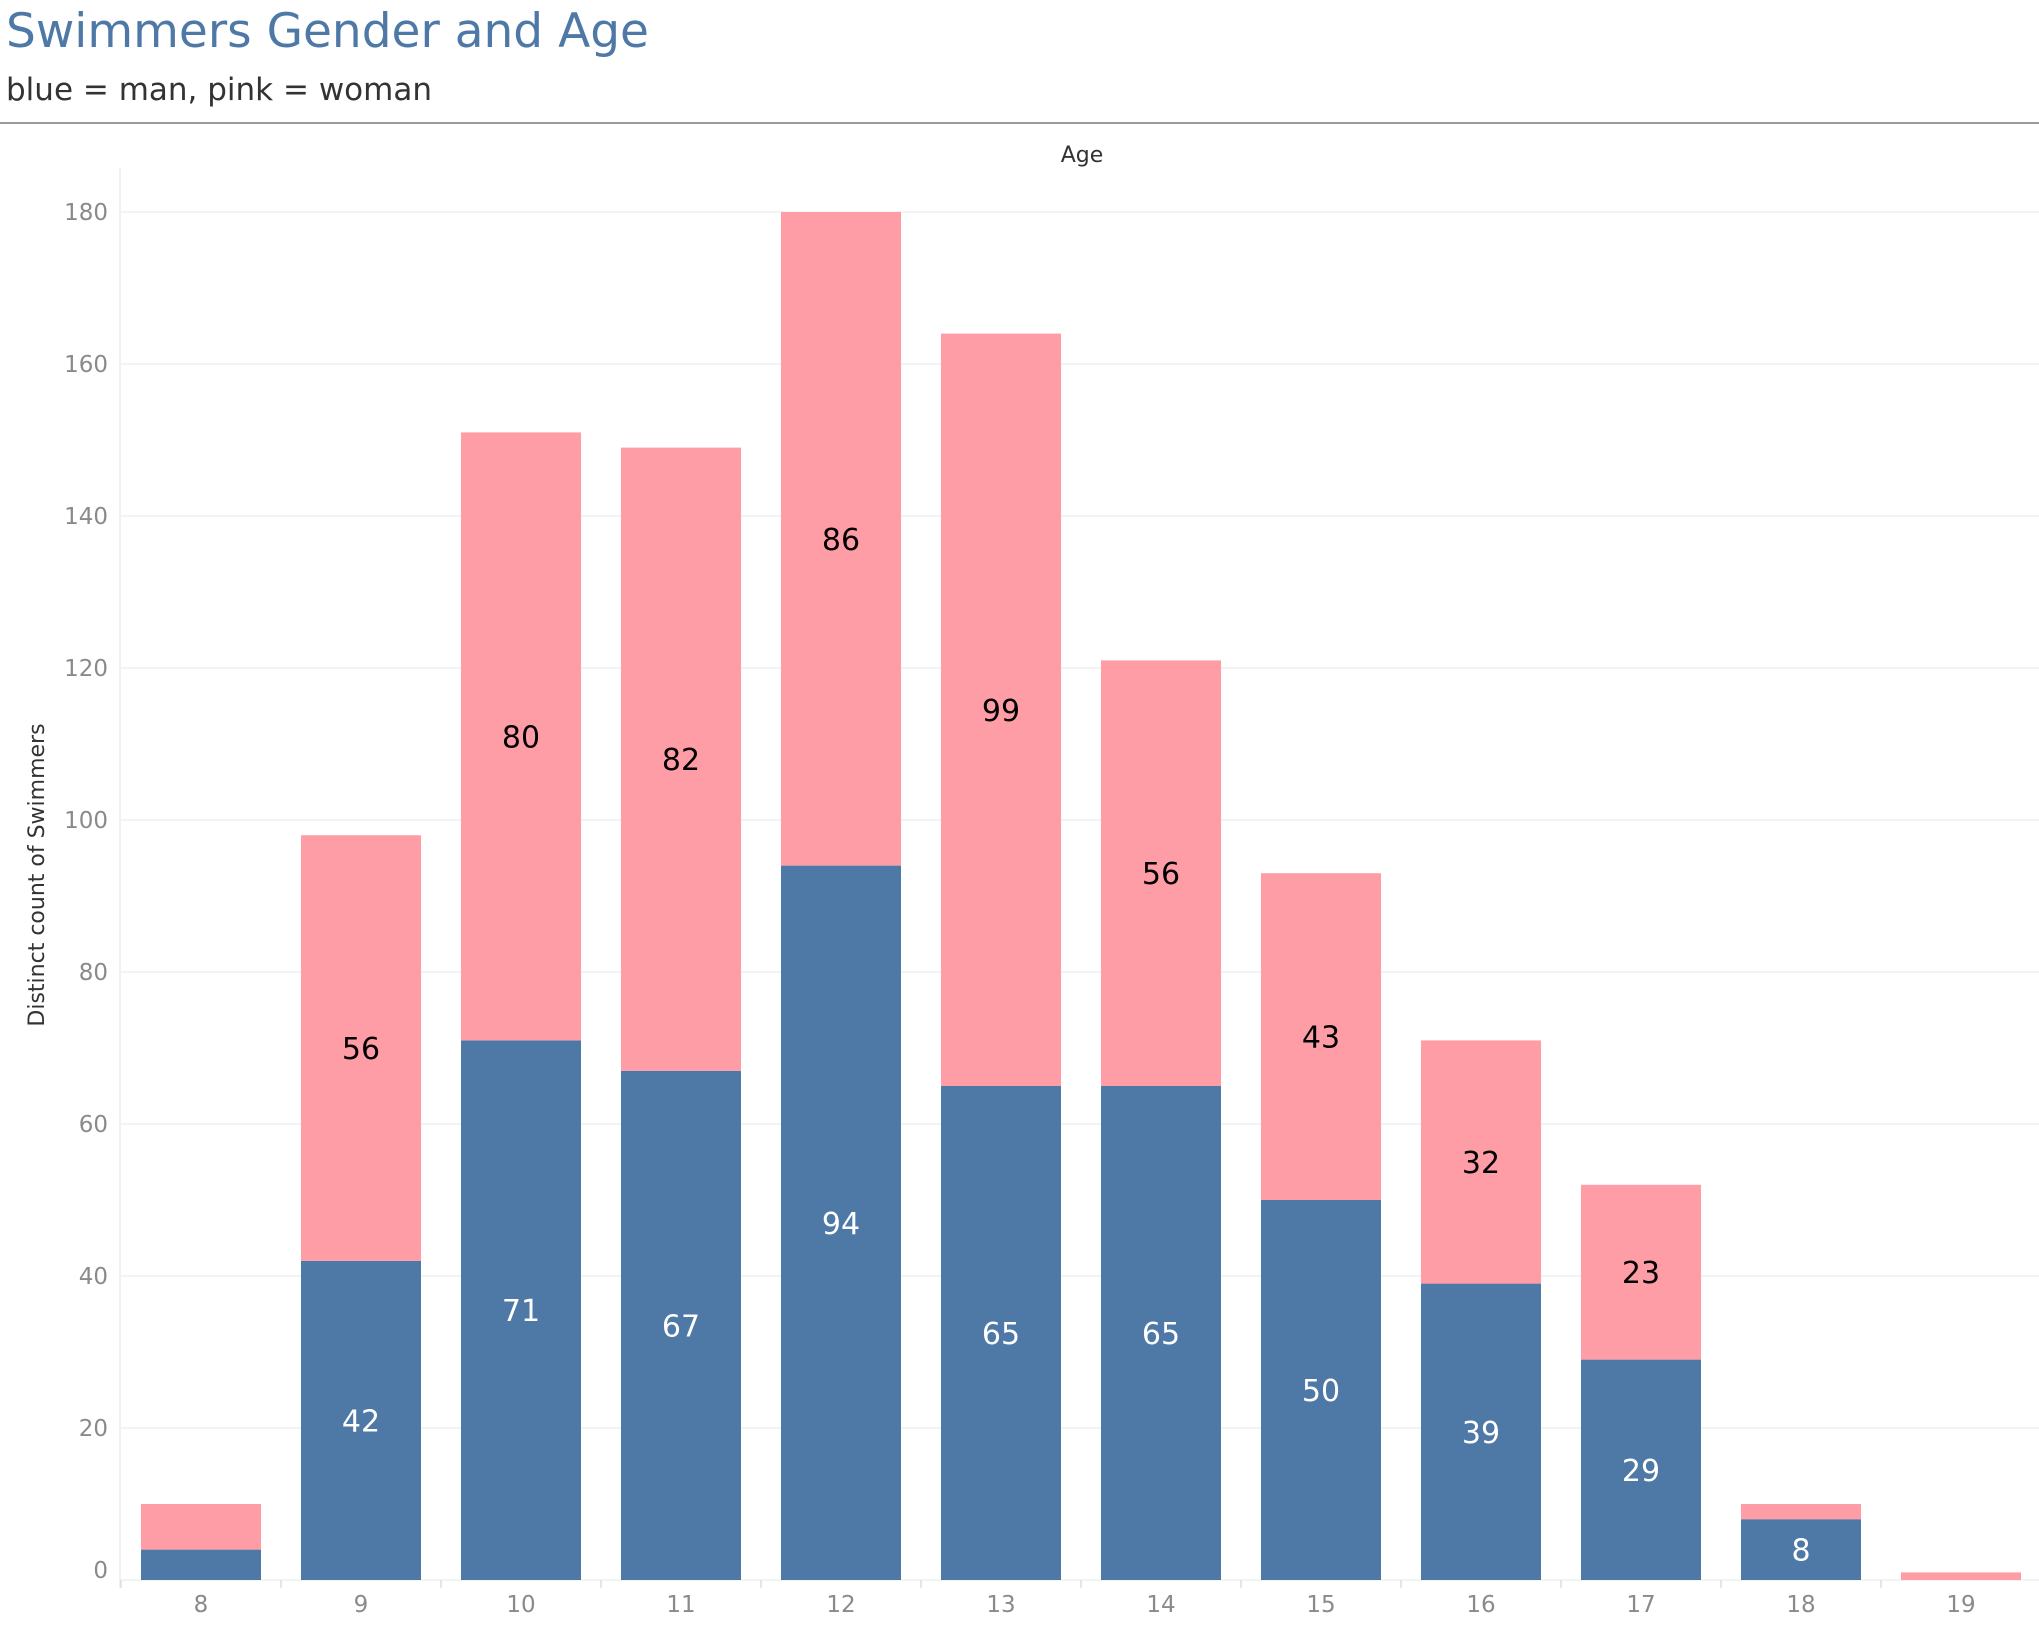 Image resolution: width=2039 pixels, height=1636 pixels. What do you see at coordinates (100, 1571) in the screenshot?
I see `y-tick-label: 0` at bounding box center [100, 1571].